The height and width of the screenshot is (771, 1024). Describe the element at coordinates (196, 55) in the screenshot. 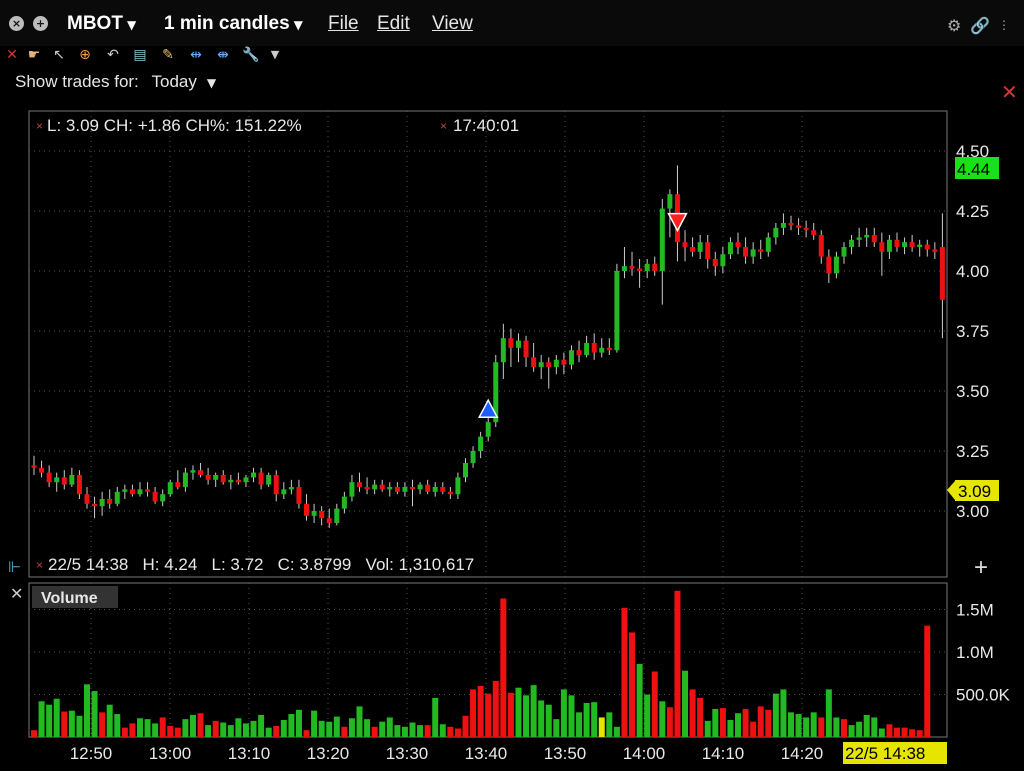

I see `expand-horizontal-icon: ⇹` at that location.